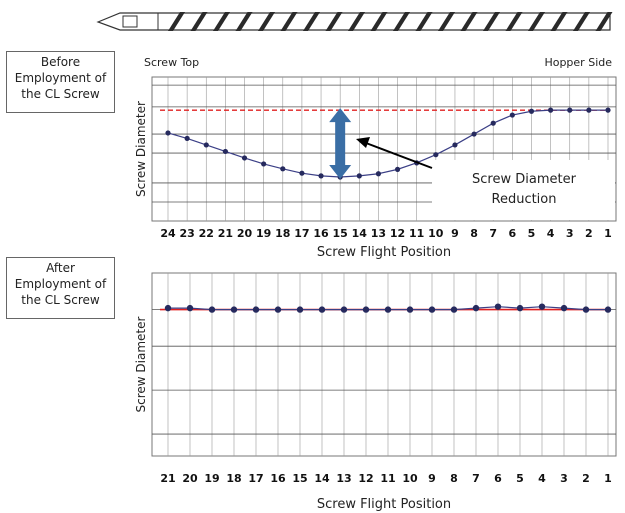  I want to click on series-line, so click(387, 143).